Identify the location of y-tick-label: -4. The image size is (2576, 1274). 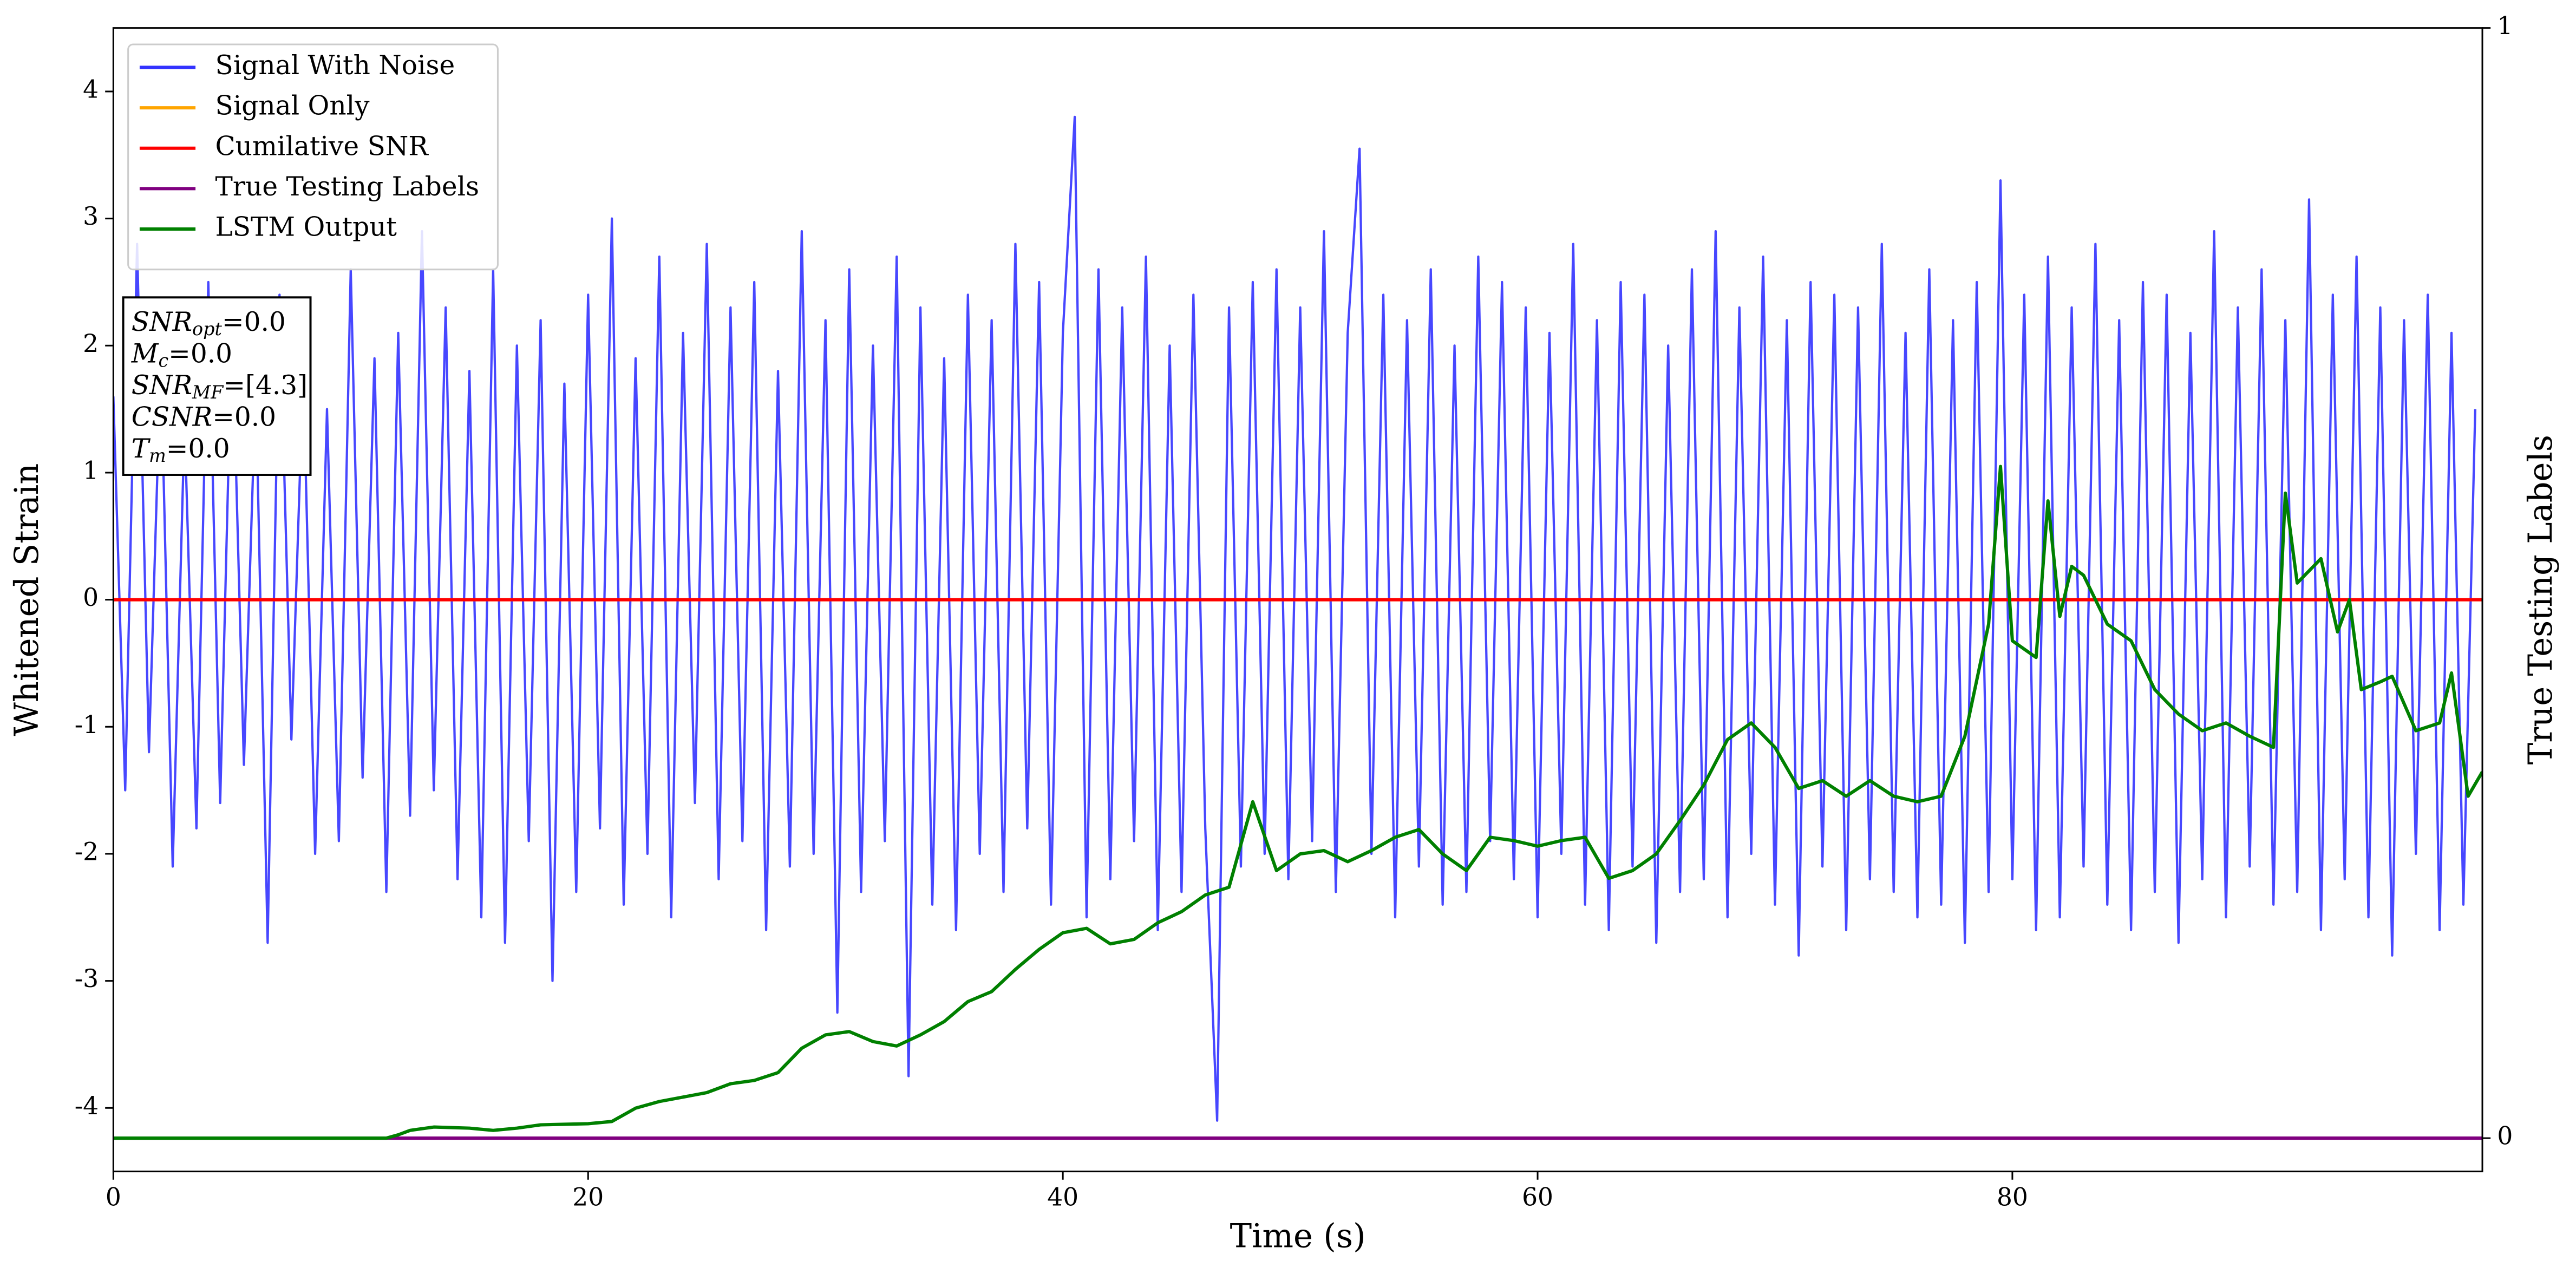
(87, 1106).